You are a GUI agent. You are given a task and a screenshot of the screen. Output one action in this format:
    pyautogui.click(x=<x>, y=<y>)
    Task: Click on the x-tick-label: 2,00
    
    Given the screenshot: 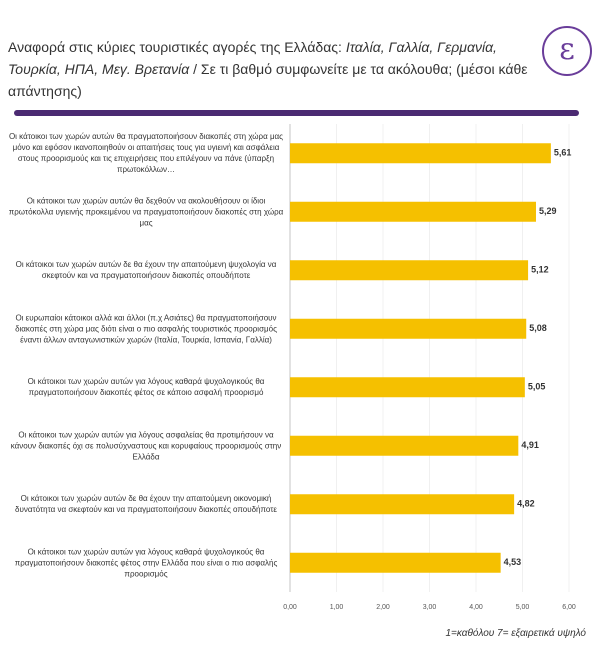 What is the action you would take?
    pyautogui.click(x=383, y=607)
    